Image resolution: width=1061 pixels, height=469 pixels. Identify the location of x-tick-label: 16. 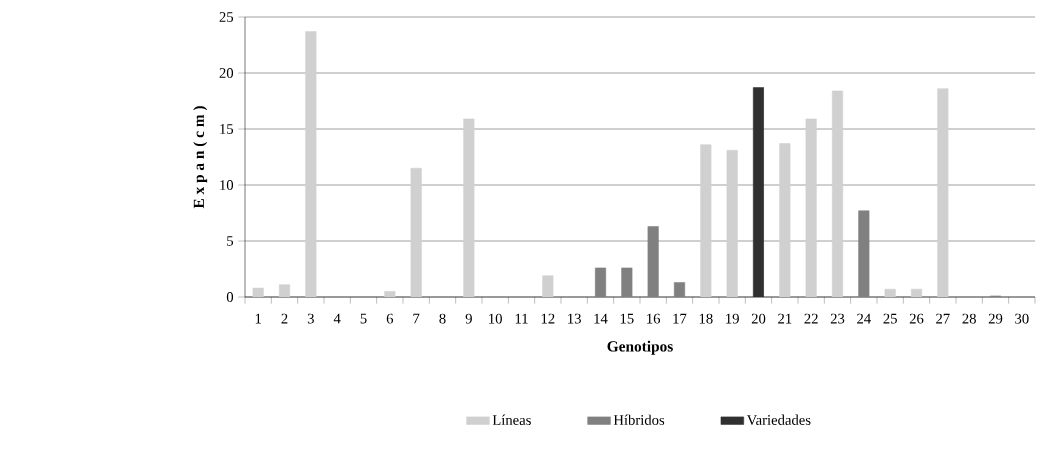
(654, 318).